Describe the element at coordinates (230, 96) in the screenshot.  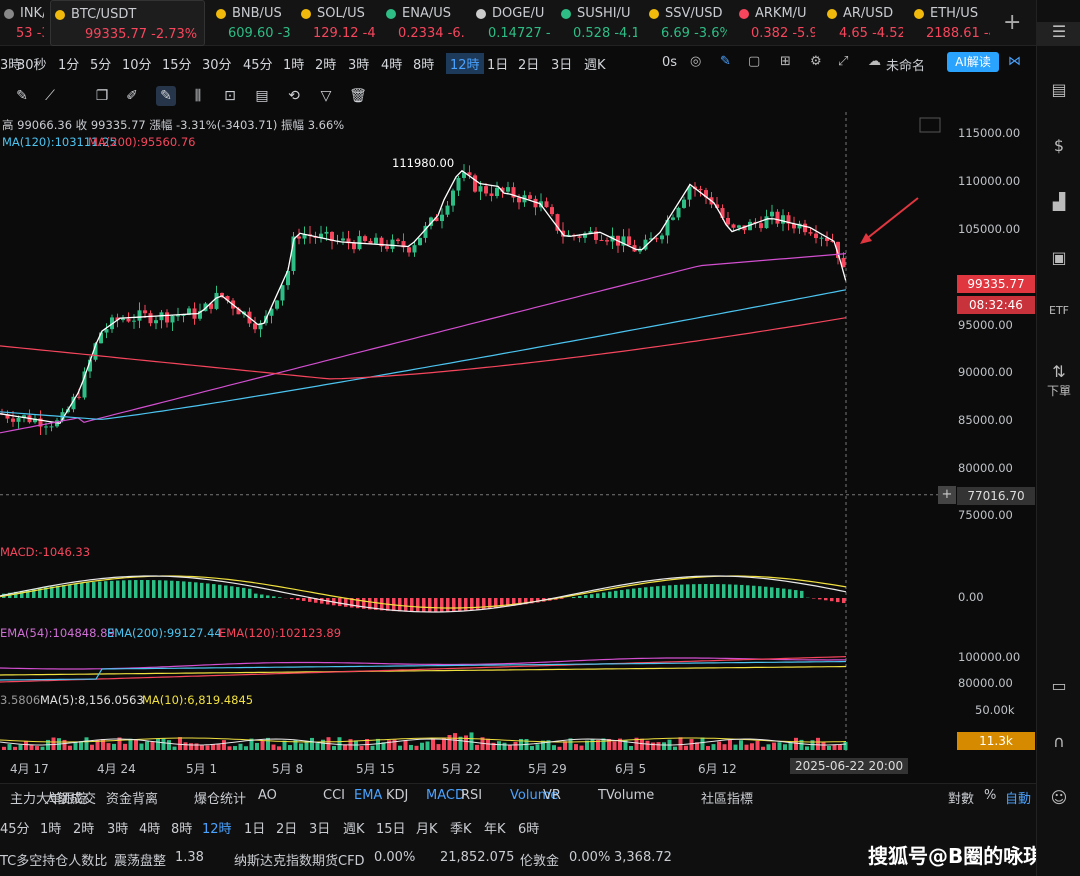
I see `lock-icon: ⊡` at that location.